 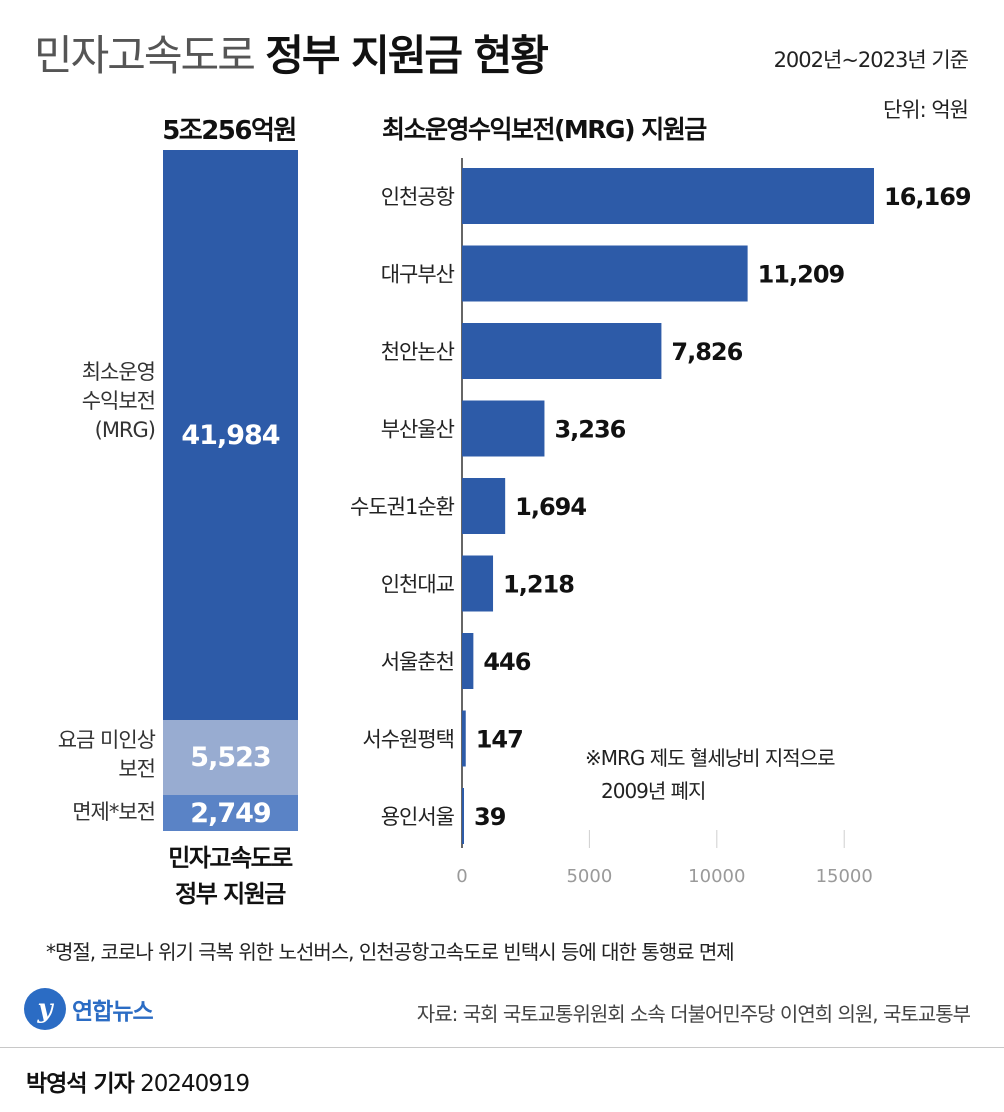 I want to click on stack-label-mrg: 최소운영 수익보전 (MRG), so click(x=118, y=401).